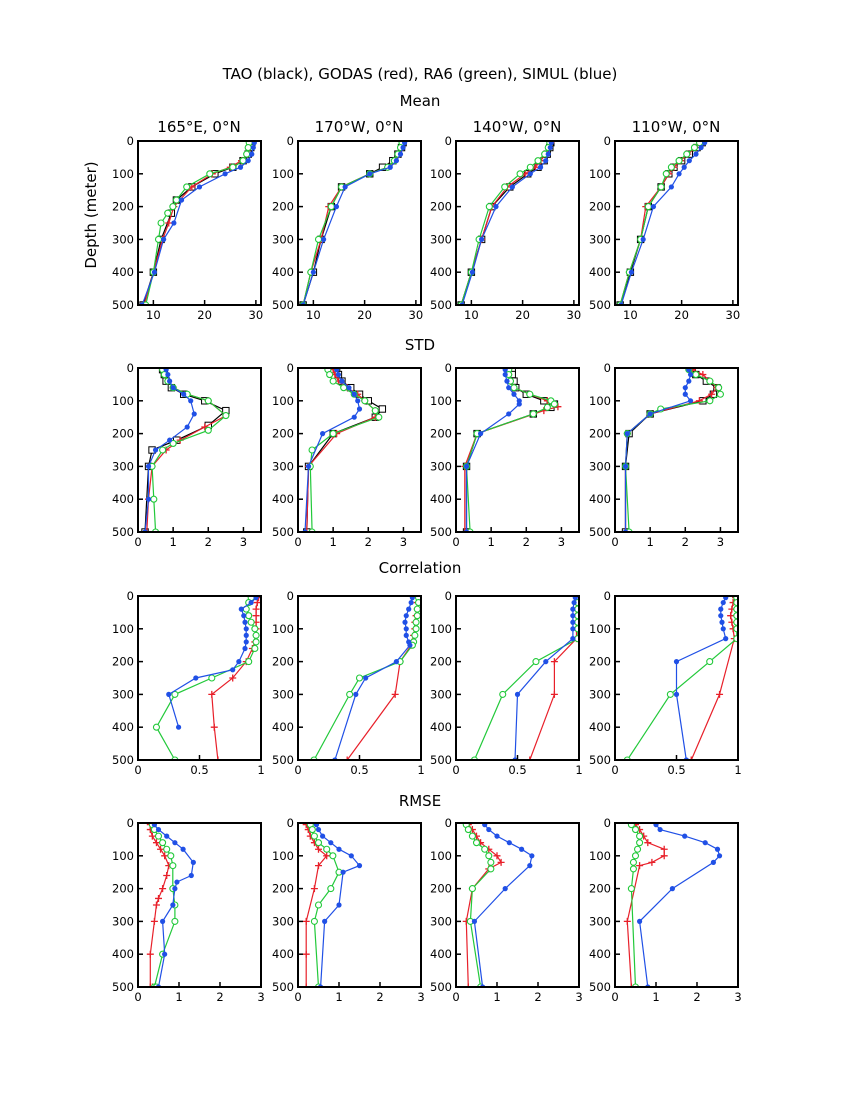  What do you see at coordinates (517, 127) in the screenshot?
I see `column-title-140w: 140°W, 0°N` at bounding box center [517, 127].